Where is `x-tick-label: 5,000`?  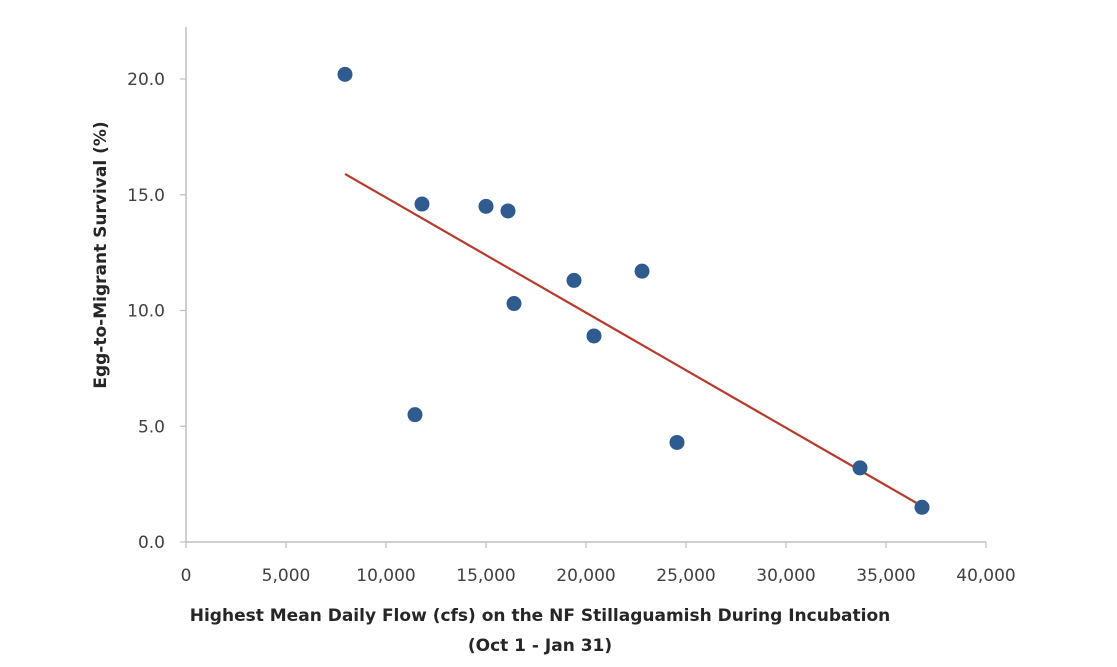 x-tick-label: 5,000 is located at coordinates (286, 576).